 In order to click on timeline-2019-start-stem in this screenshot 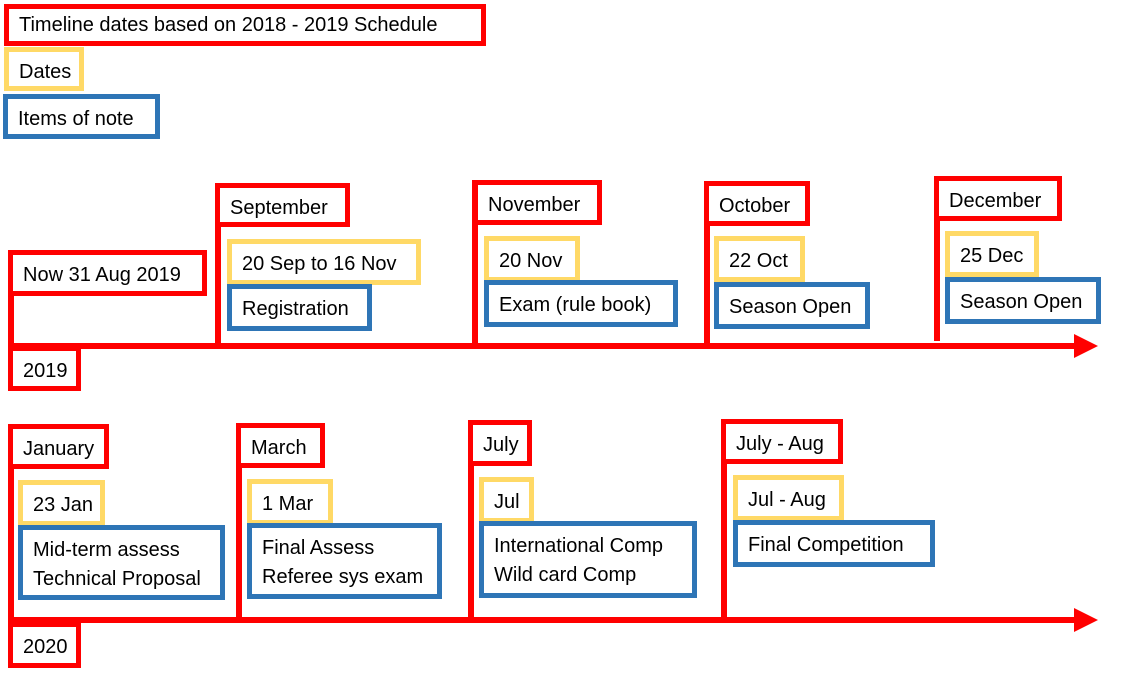, I will do `click(11, 303)`.